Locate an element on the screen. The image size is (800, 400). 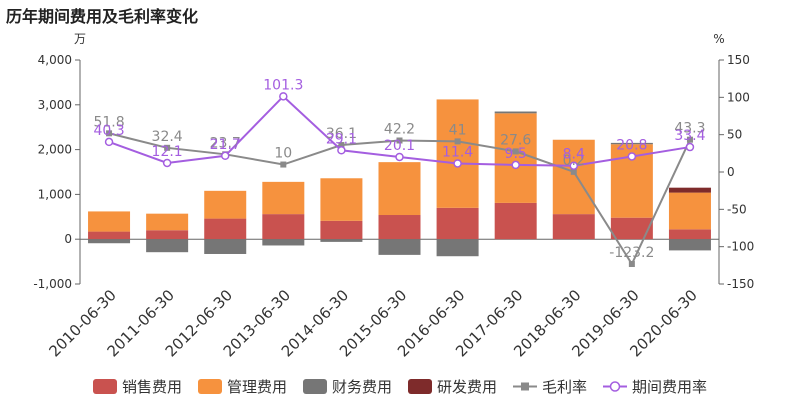
chart-title: 历年期间费用及毛利率变化 is located at coordinates (102, 16).